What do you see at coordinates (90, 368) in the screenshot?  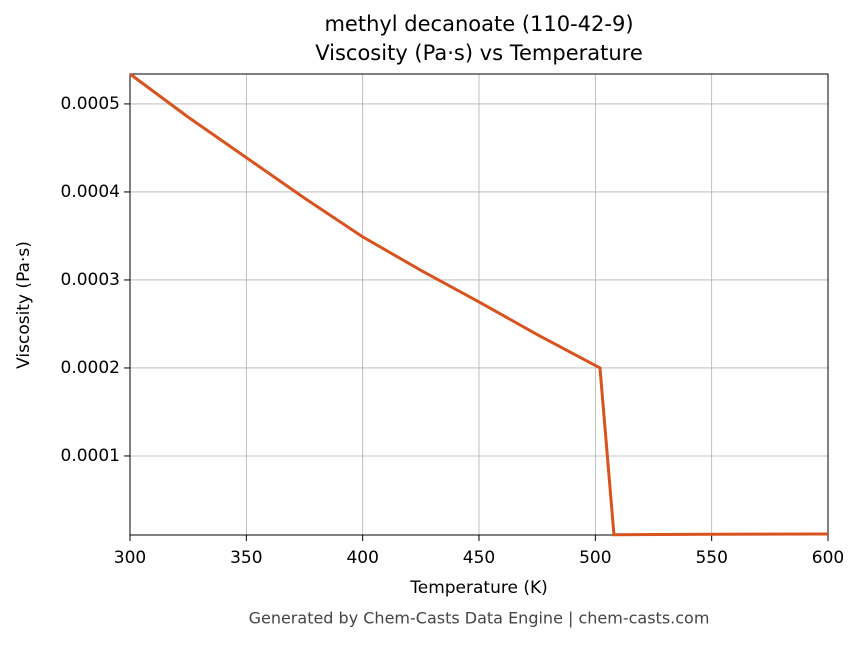 I see `y-tick-label: 0.0002` at bounding box center [90, 368].